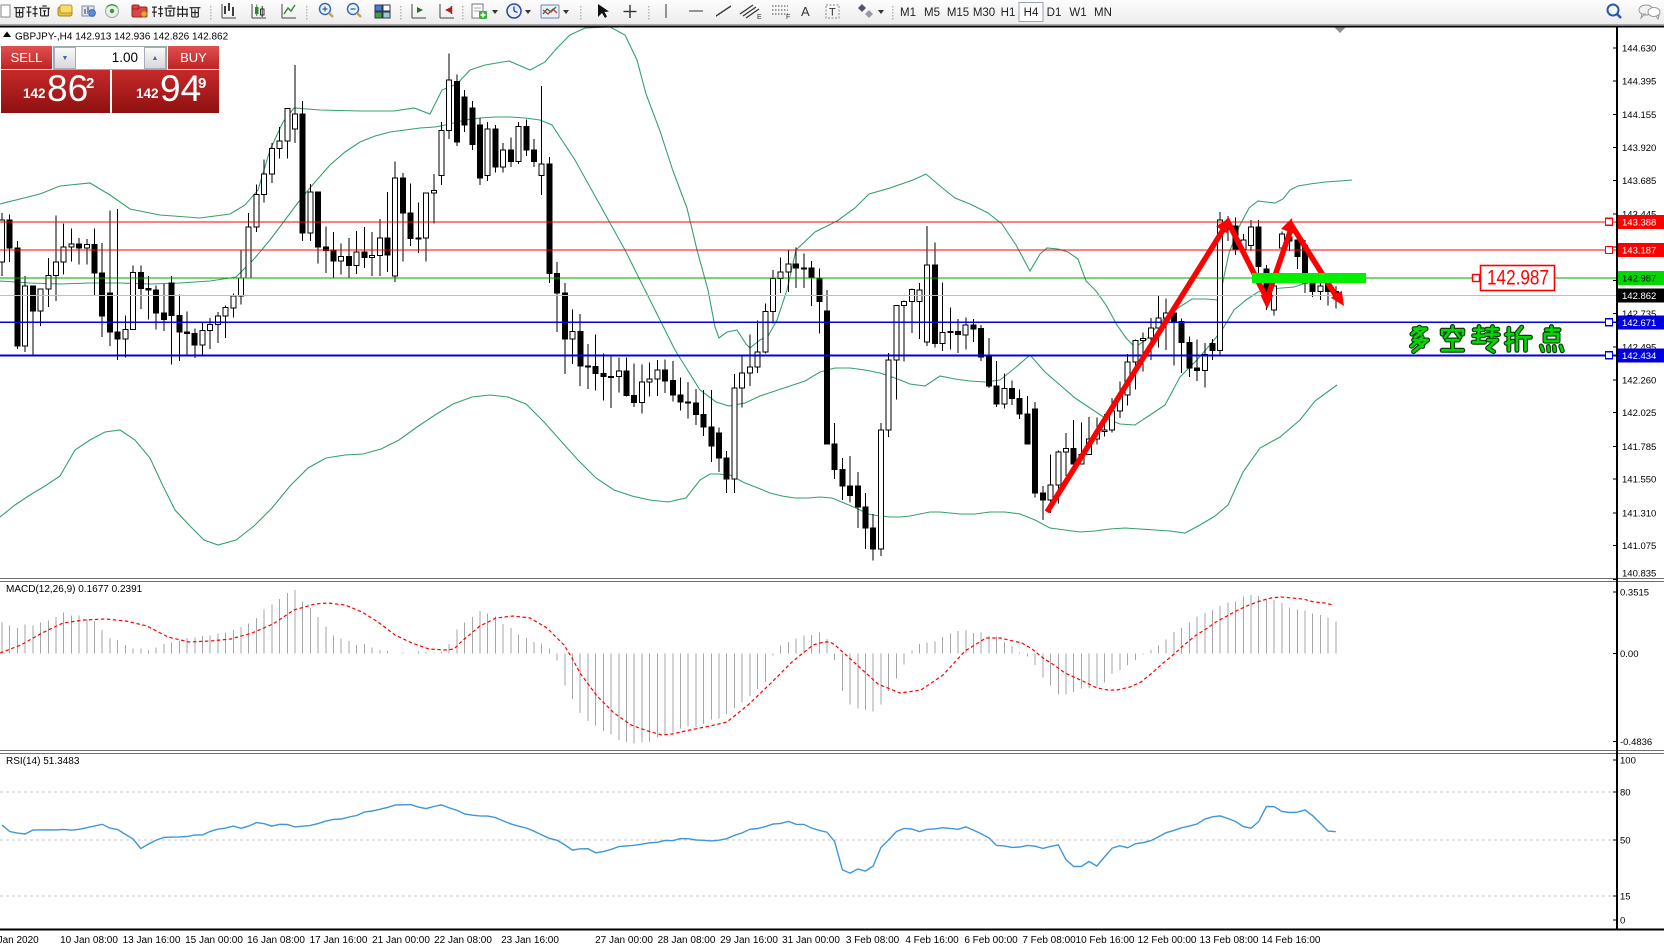 This screenshot has height=948, width=1664. Describe the element at coordinates (1639, 251) in the screenshot. I see `svg-text: 143.187` at that location.